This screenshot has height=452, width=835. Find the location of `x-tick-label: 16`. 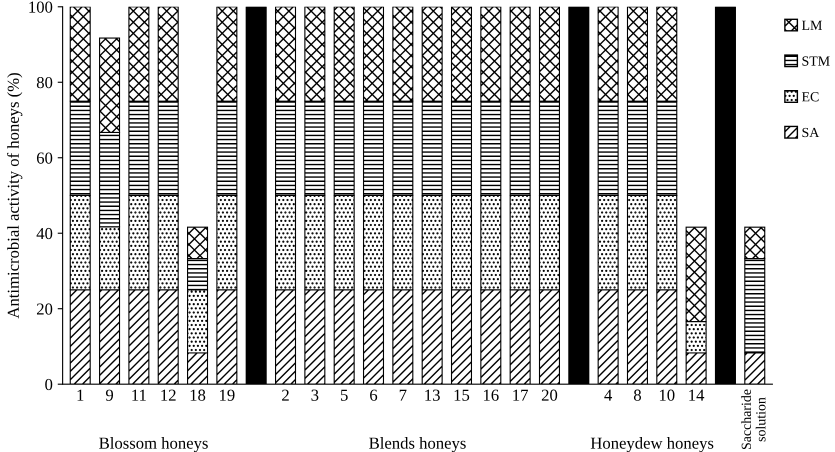

x-tick-label: 16 is located at coordinates (491, 395).